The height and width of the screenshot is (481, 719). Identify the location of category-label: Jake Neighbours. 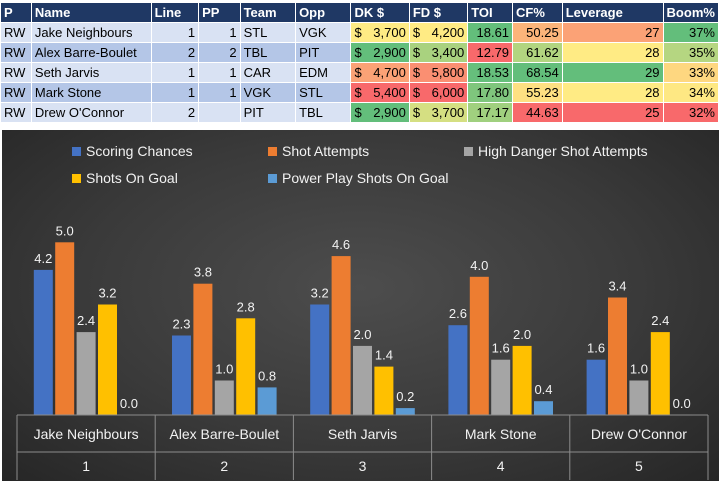
(86, 434).